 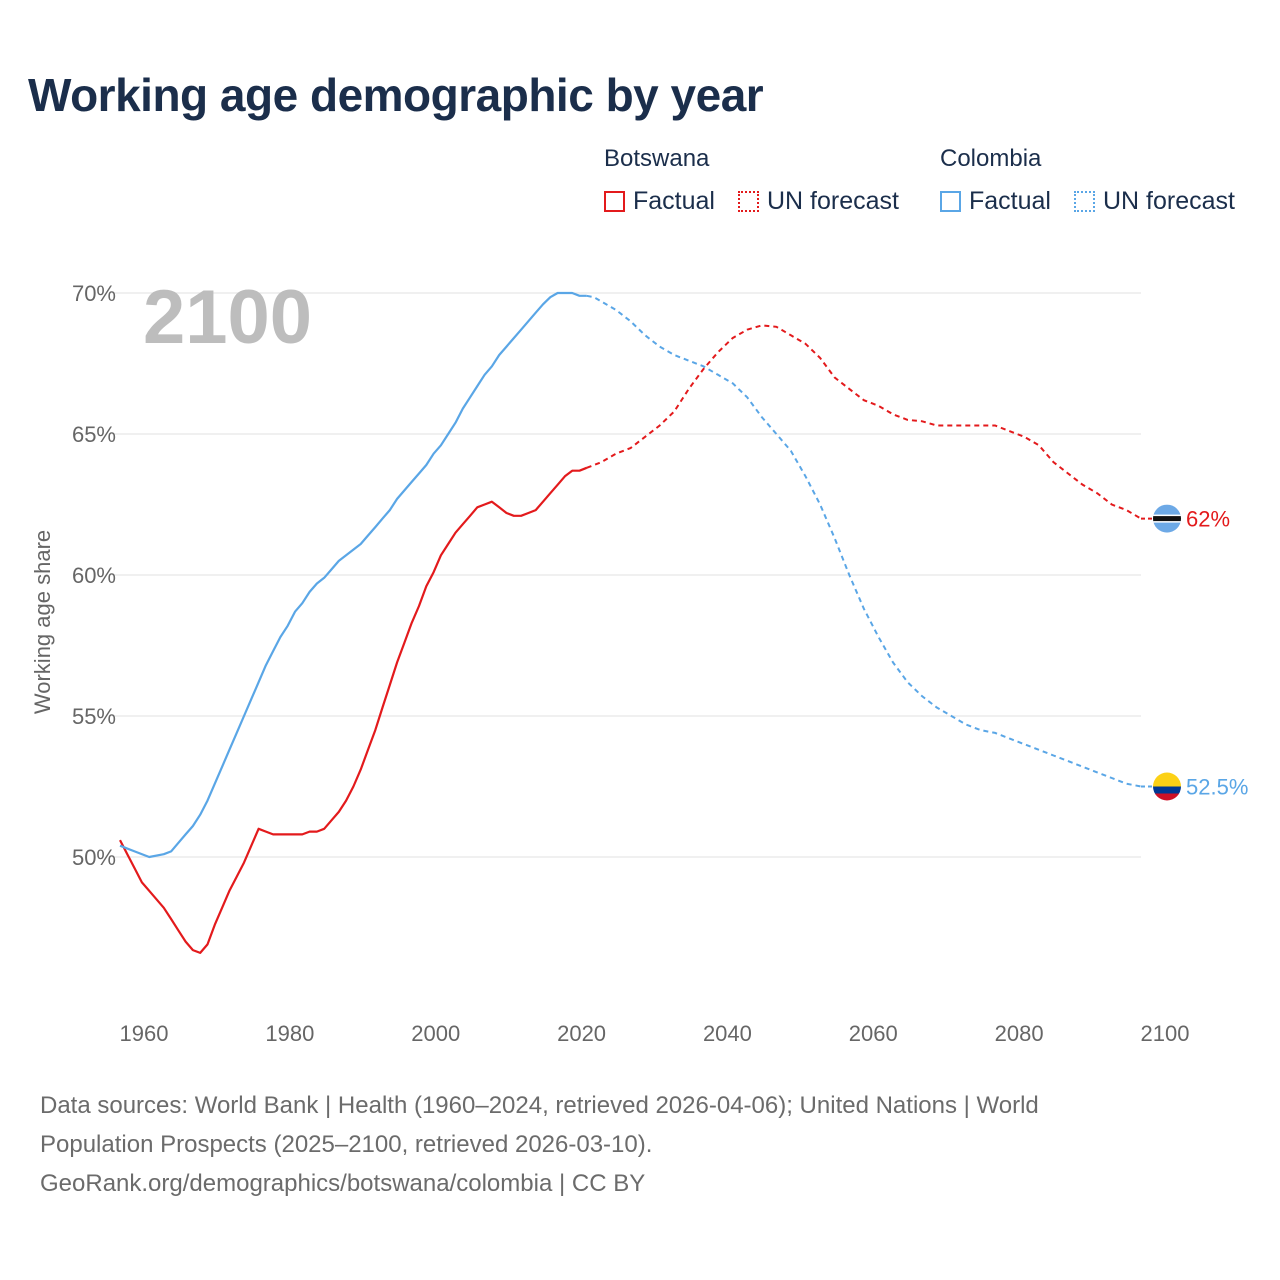 I want to click on legend-label-botswana-forecast: UN forecast, so click(x=833, y=200).